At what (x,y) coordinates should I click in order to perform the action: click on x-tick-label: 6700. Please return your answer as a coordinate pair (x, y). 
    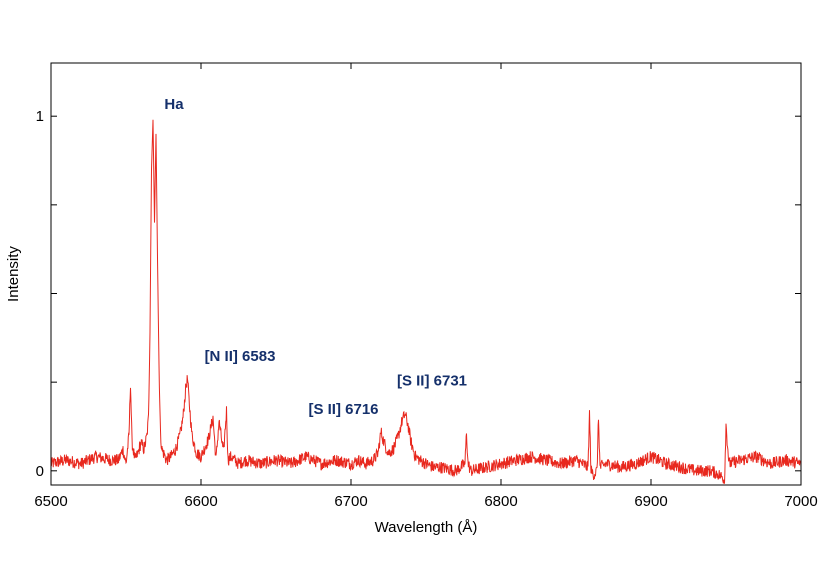
    Looking at the image, I should click on (350, 501).